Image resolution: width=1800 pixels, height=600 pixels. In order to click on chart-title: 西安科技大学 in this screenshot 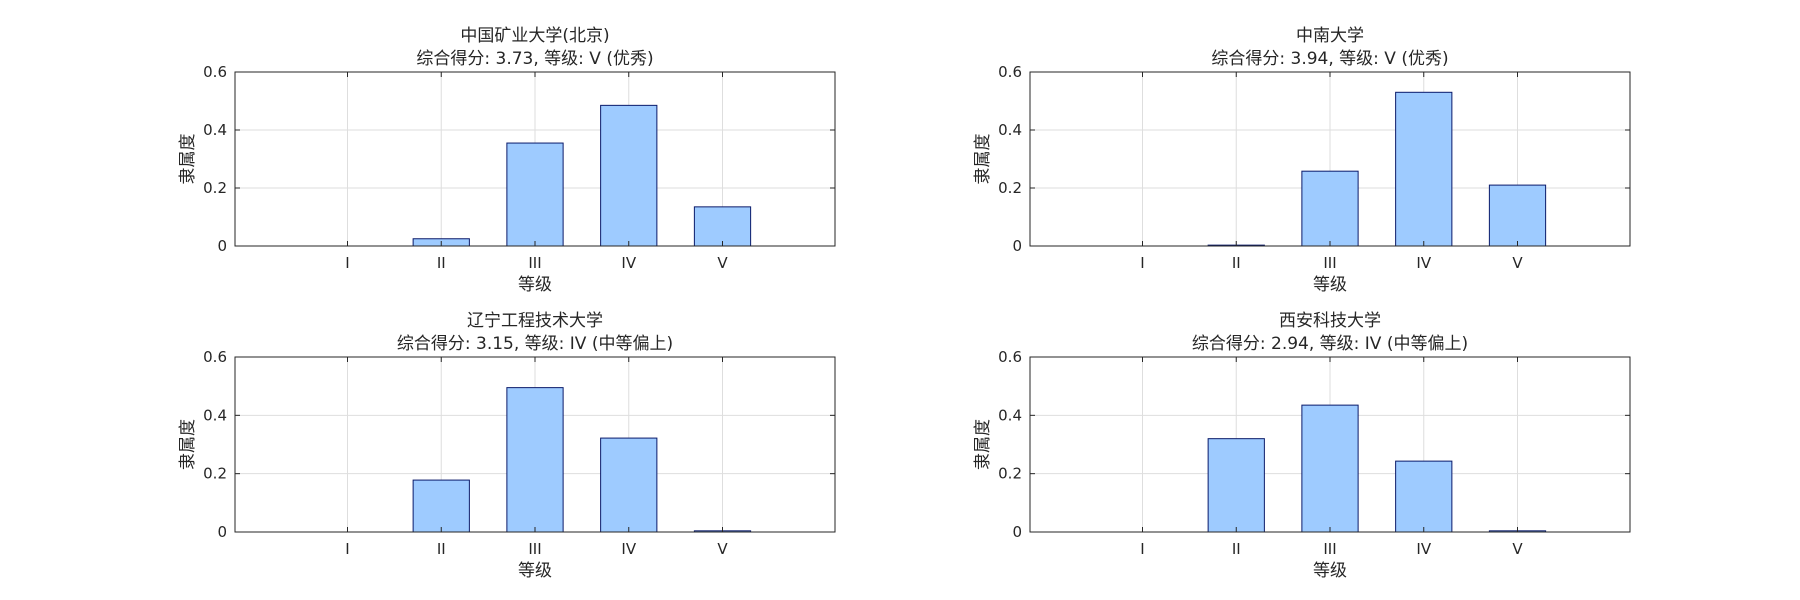, I will do `click(1330, 321)`.